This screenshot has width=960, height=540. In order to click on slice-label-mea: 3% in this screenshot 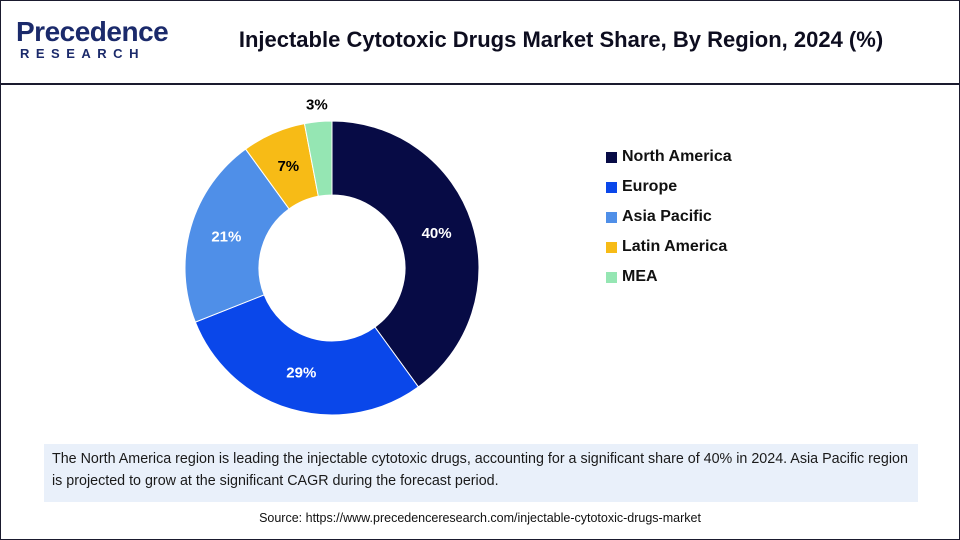, I will do `click(317, 105)`.